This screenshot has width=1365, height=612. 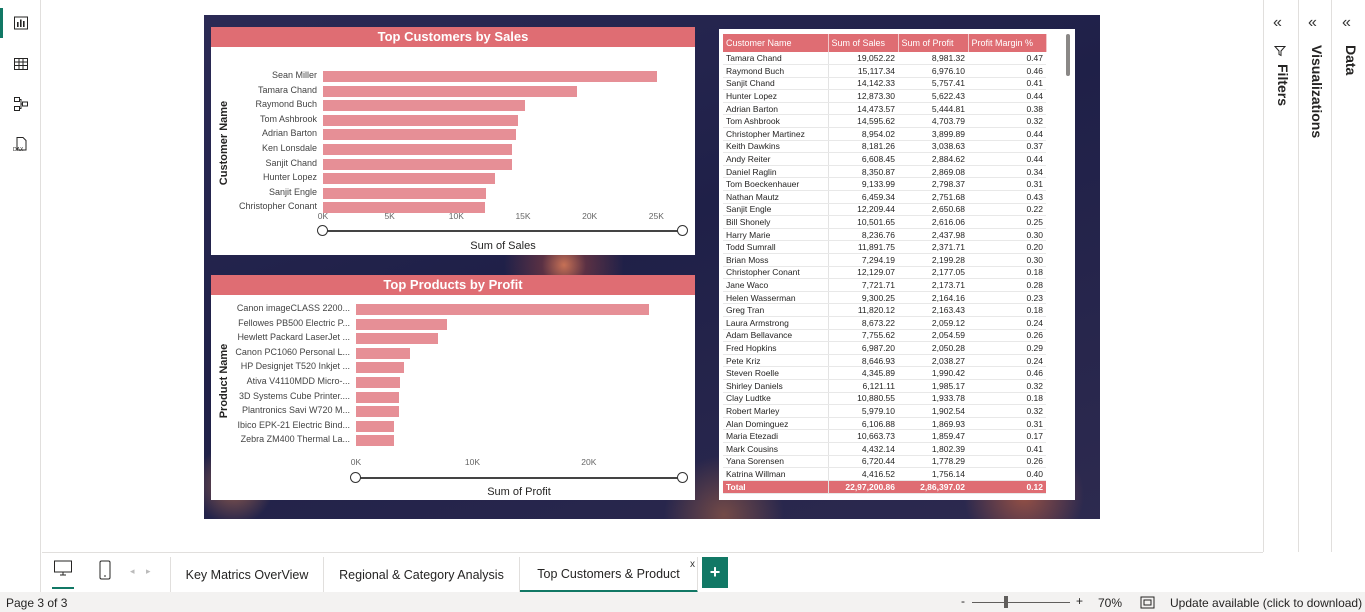 What do you see at coordinates (862, 247) in the screenshot?
I see `table-cell: 11,891.75` at bounding box center [862, 247].